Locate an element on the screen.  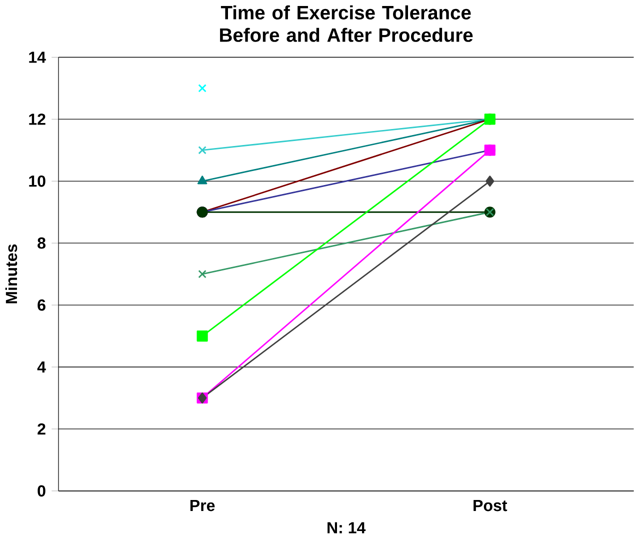
y-tick-label: 6 is located at coordinates (42, 305).